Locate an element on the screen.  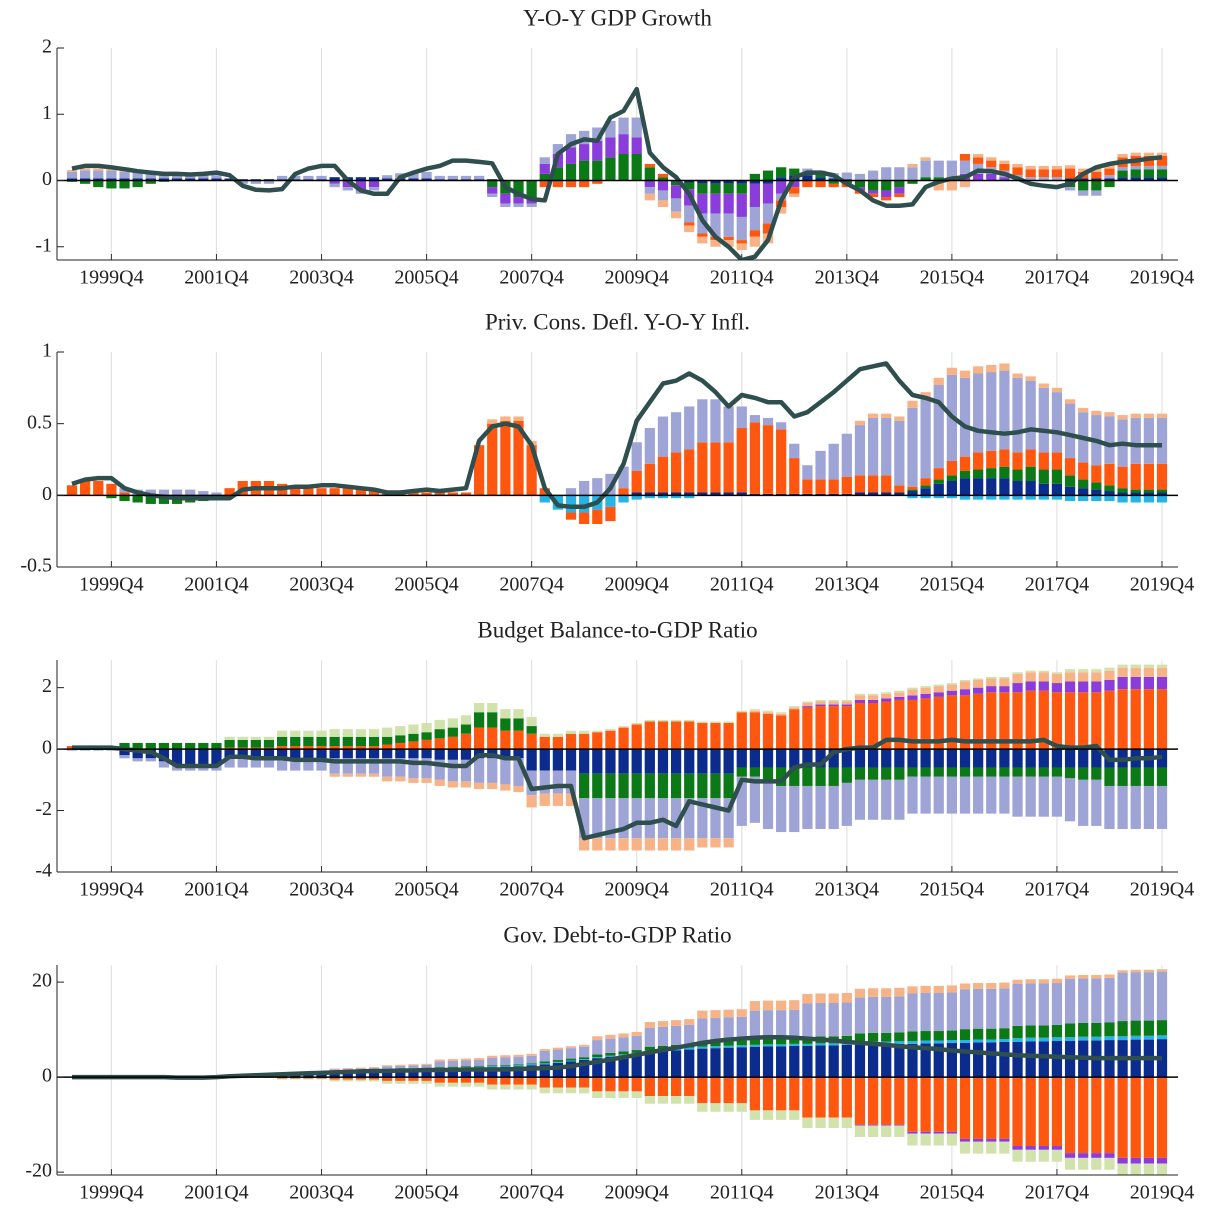
y-tick-label: -0.5 is located at coordinates (36, 566).